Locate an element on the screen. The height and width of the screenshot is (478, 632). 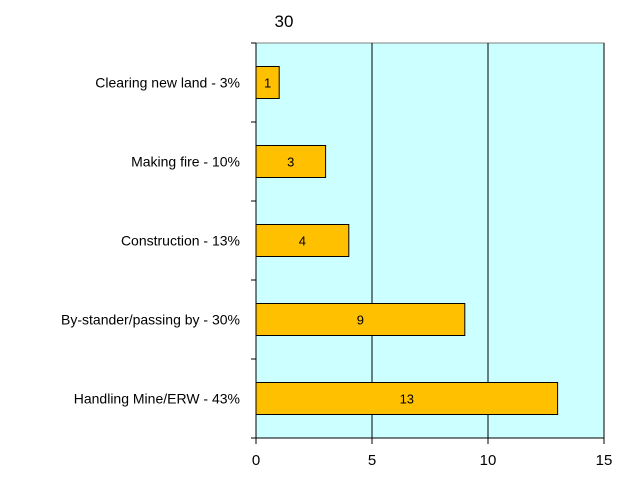
bar-value-label: 9 is located at coordinates (360, 320).